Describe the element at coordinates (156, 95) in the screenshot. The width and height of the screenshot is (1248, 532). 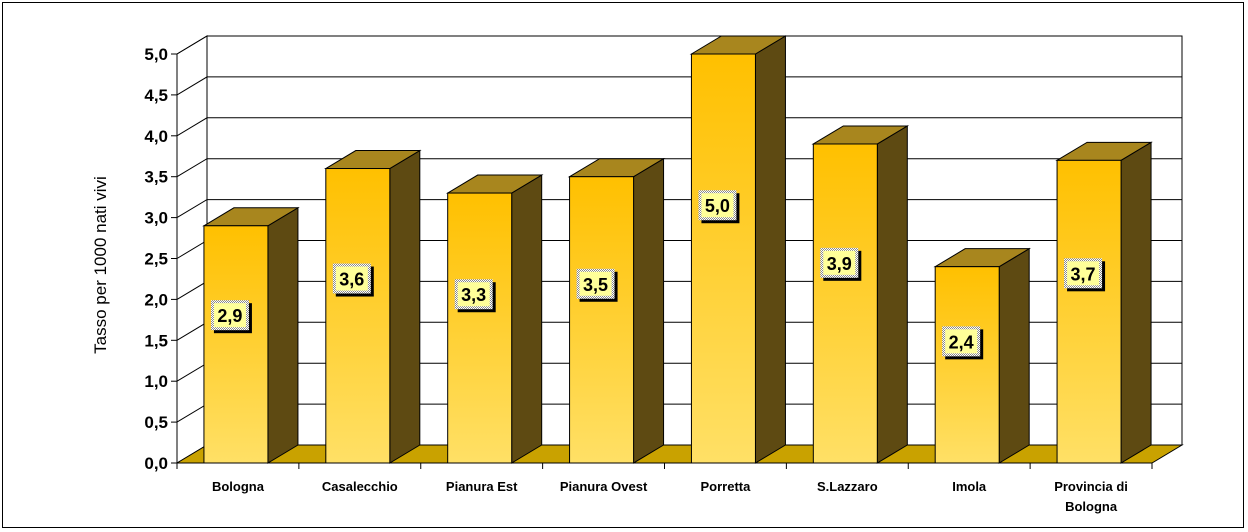
I see `y-tick-label: 4,5` at that location.